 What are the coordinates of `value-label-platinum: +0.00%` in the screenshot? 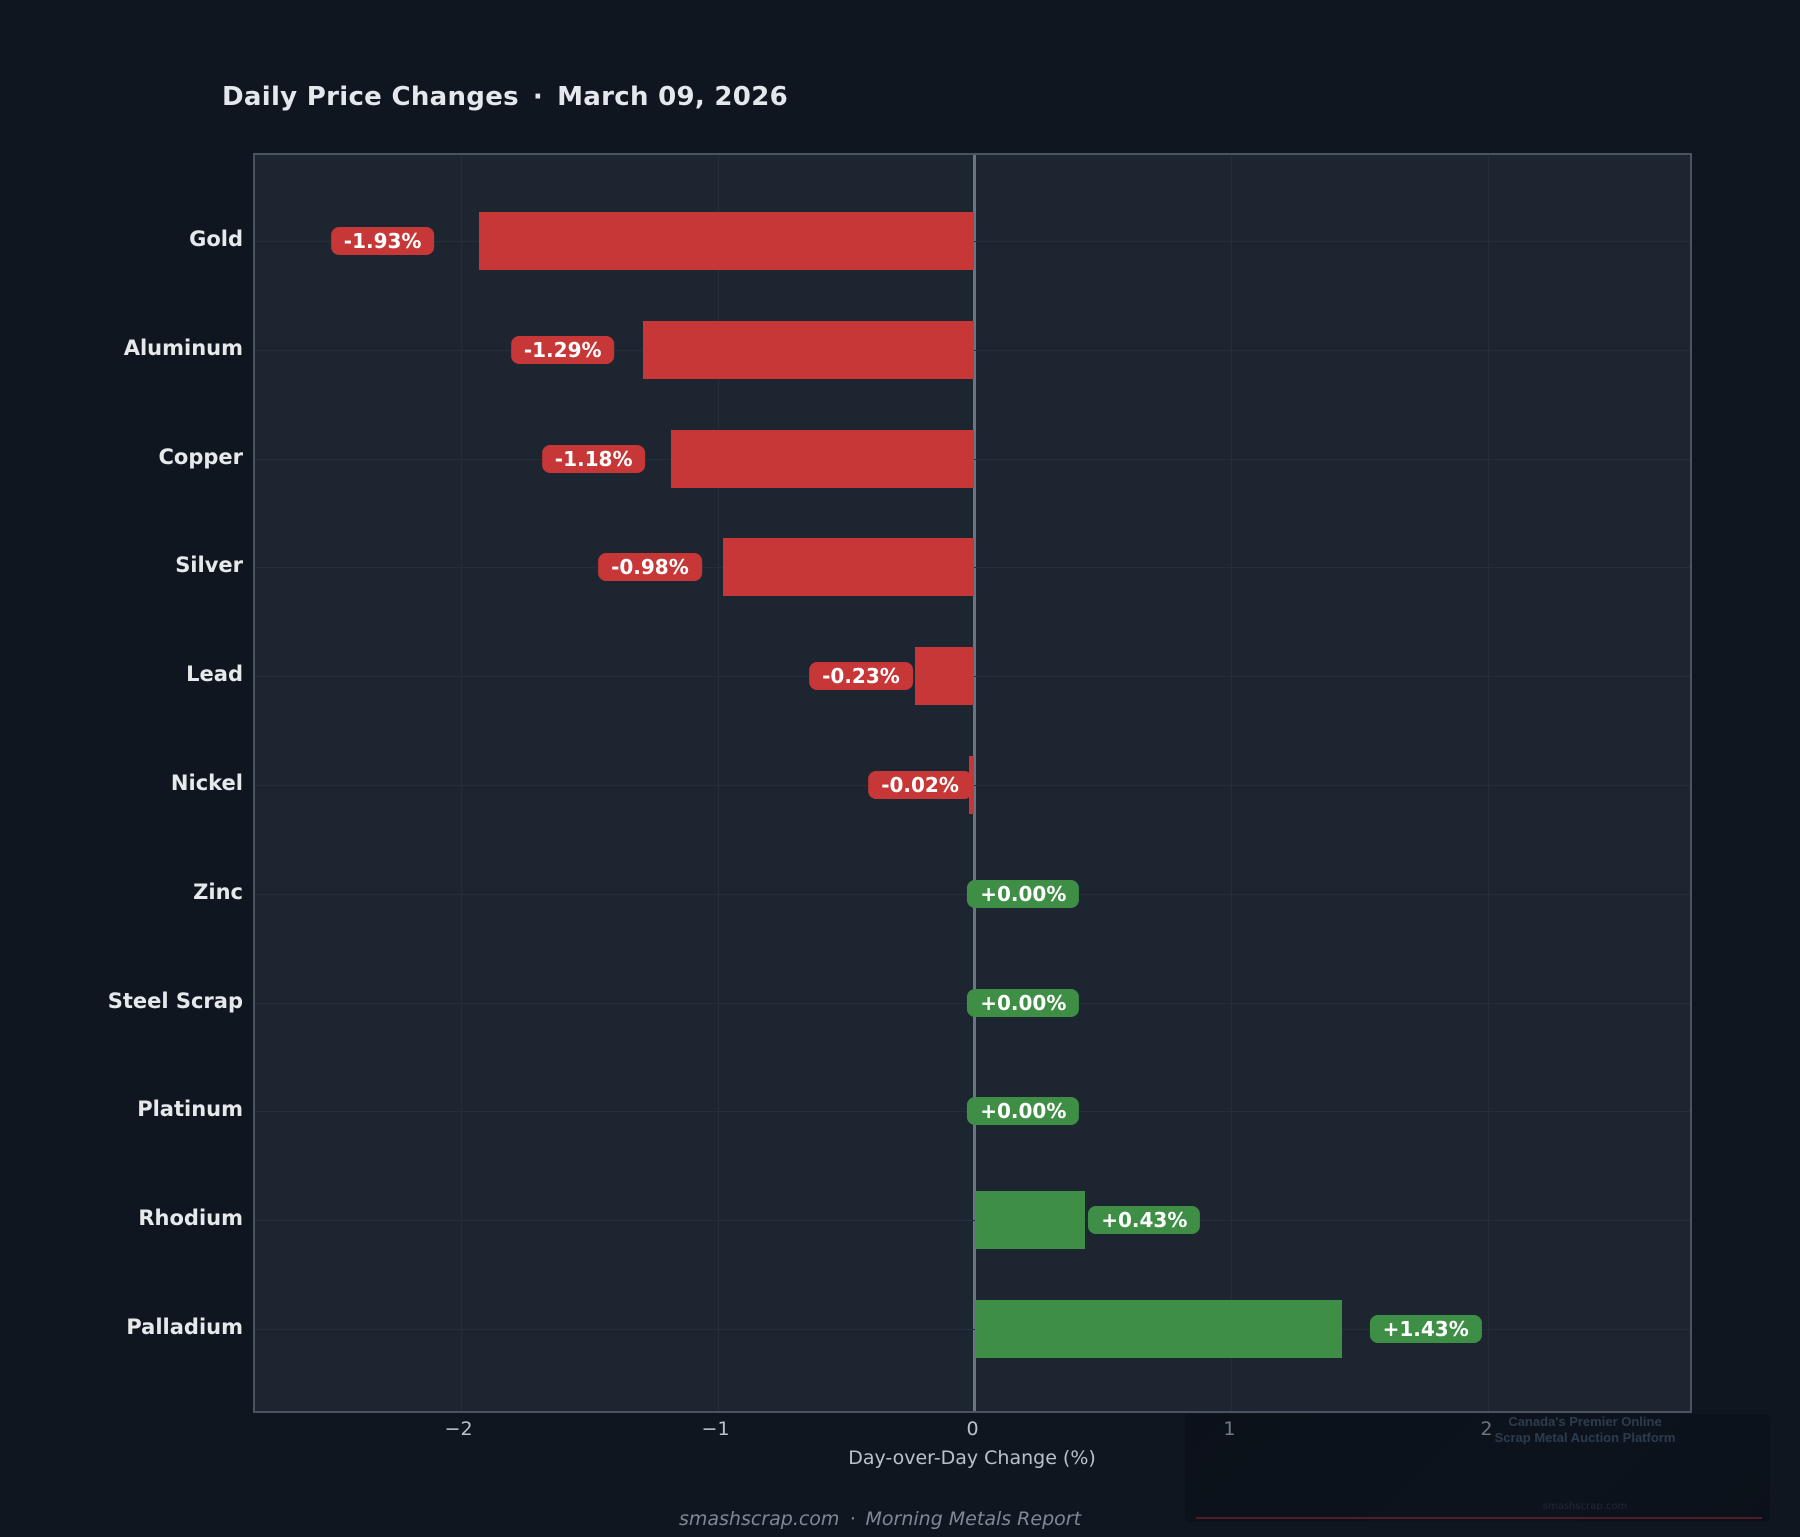 It's located at (1023, 1111).